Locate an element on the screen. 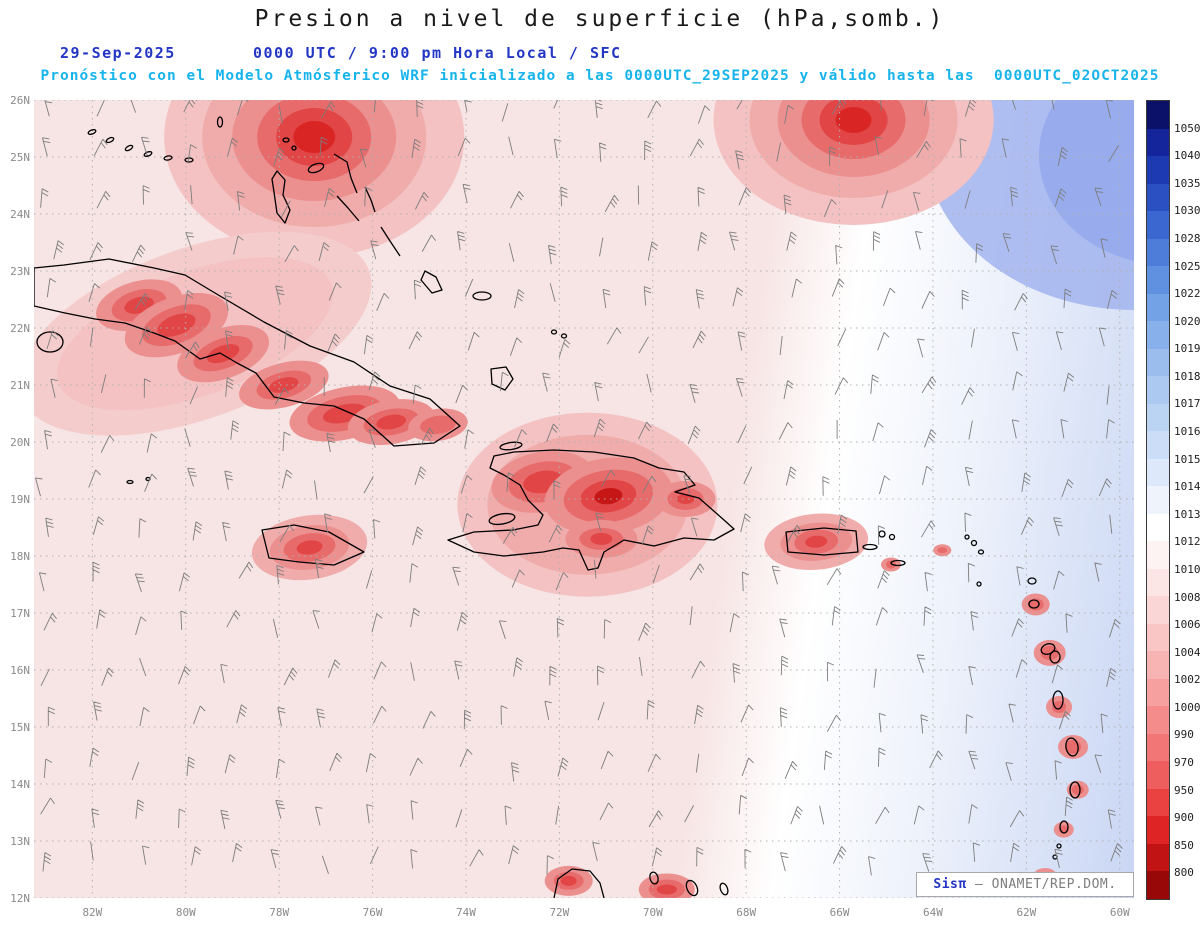  colorbar-level-label: 1013 is located at coordinates (1187, 514).